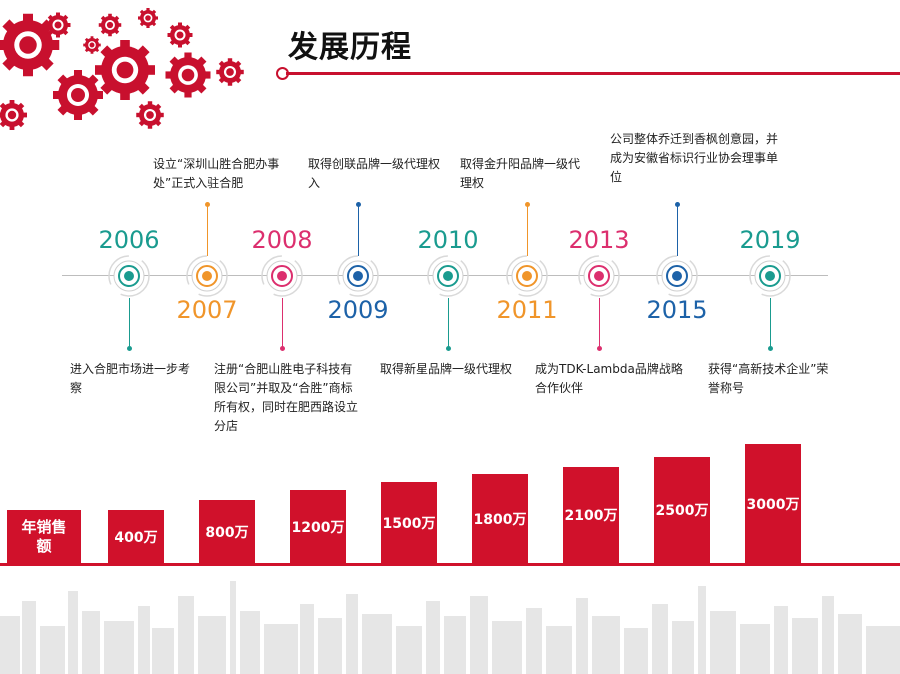  I want to click on timeline-event: 注册“合肥山胜电子科技有限公司”并取及“合胜”商标所有权，同时在肥西路设立分店, so click(286, 397).